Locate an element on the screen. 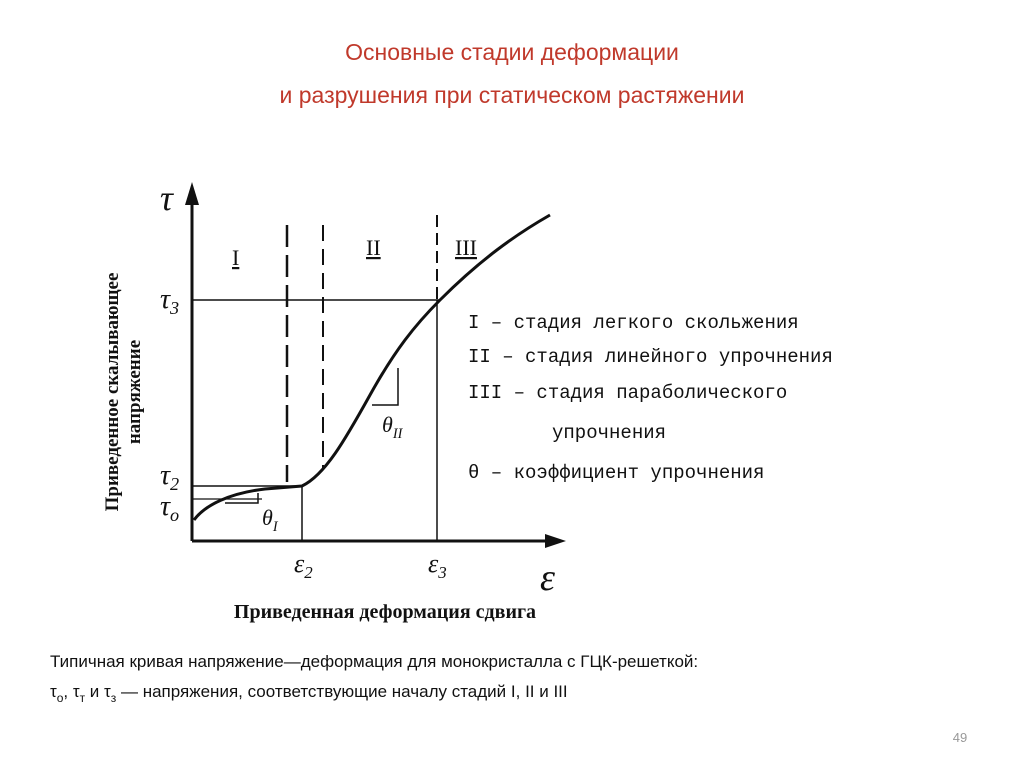 This screenshot has width=1024, height=767. slope-label: θI is located at coordinates (270, 520).